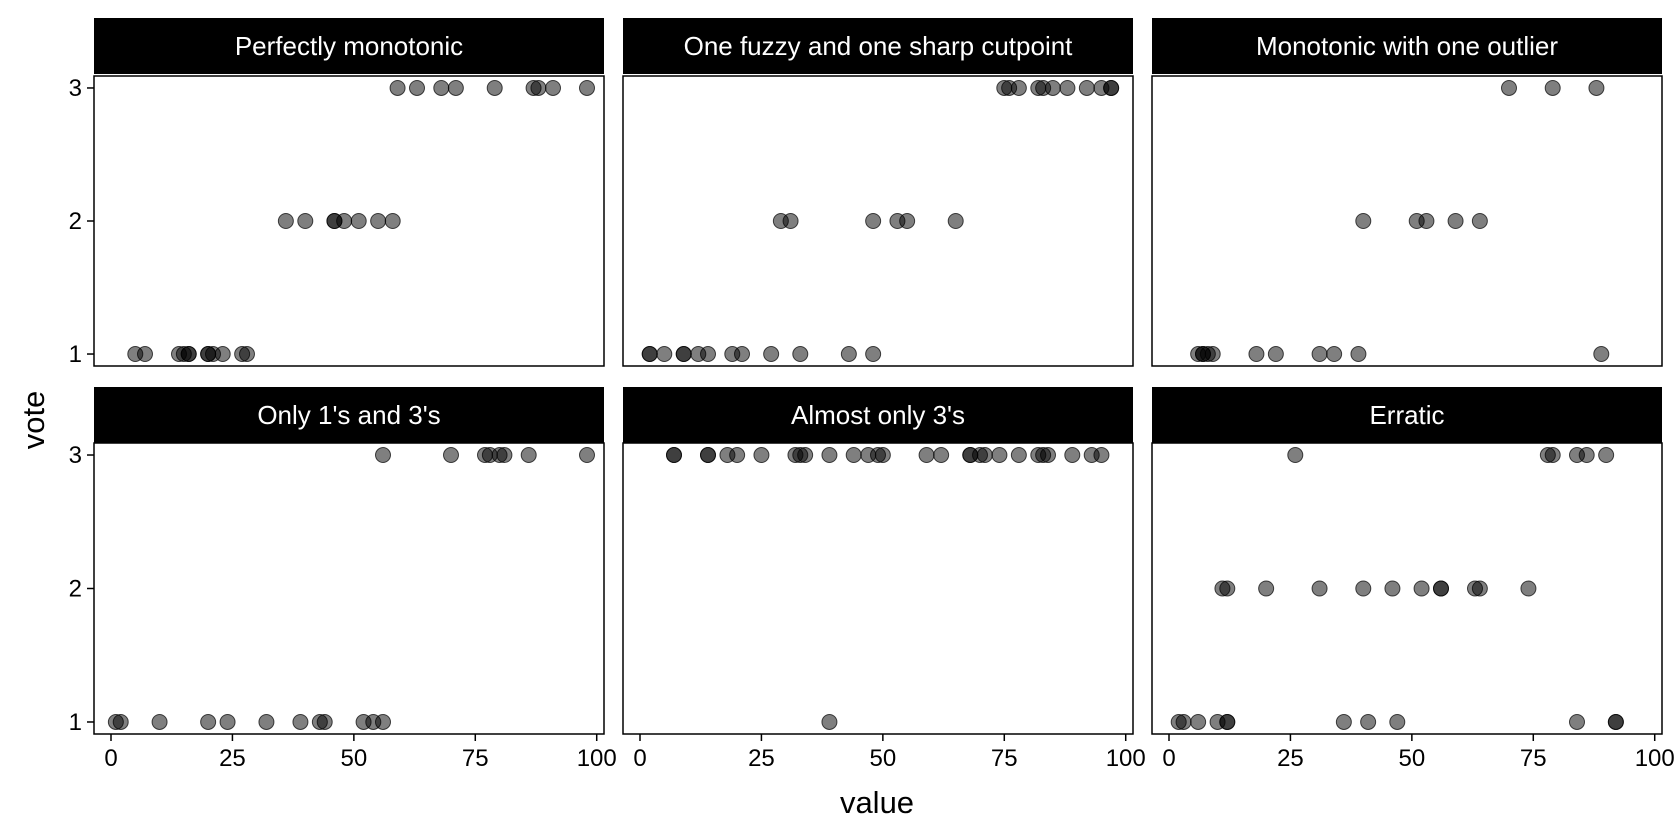 The width and height of the screenshot is (1680, 840). What do you see at coordinates (1407, 192) in the screenshot?
I see `facet-panel: Monotonic with one outlier` at bounding box center [1407, 192].